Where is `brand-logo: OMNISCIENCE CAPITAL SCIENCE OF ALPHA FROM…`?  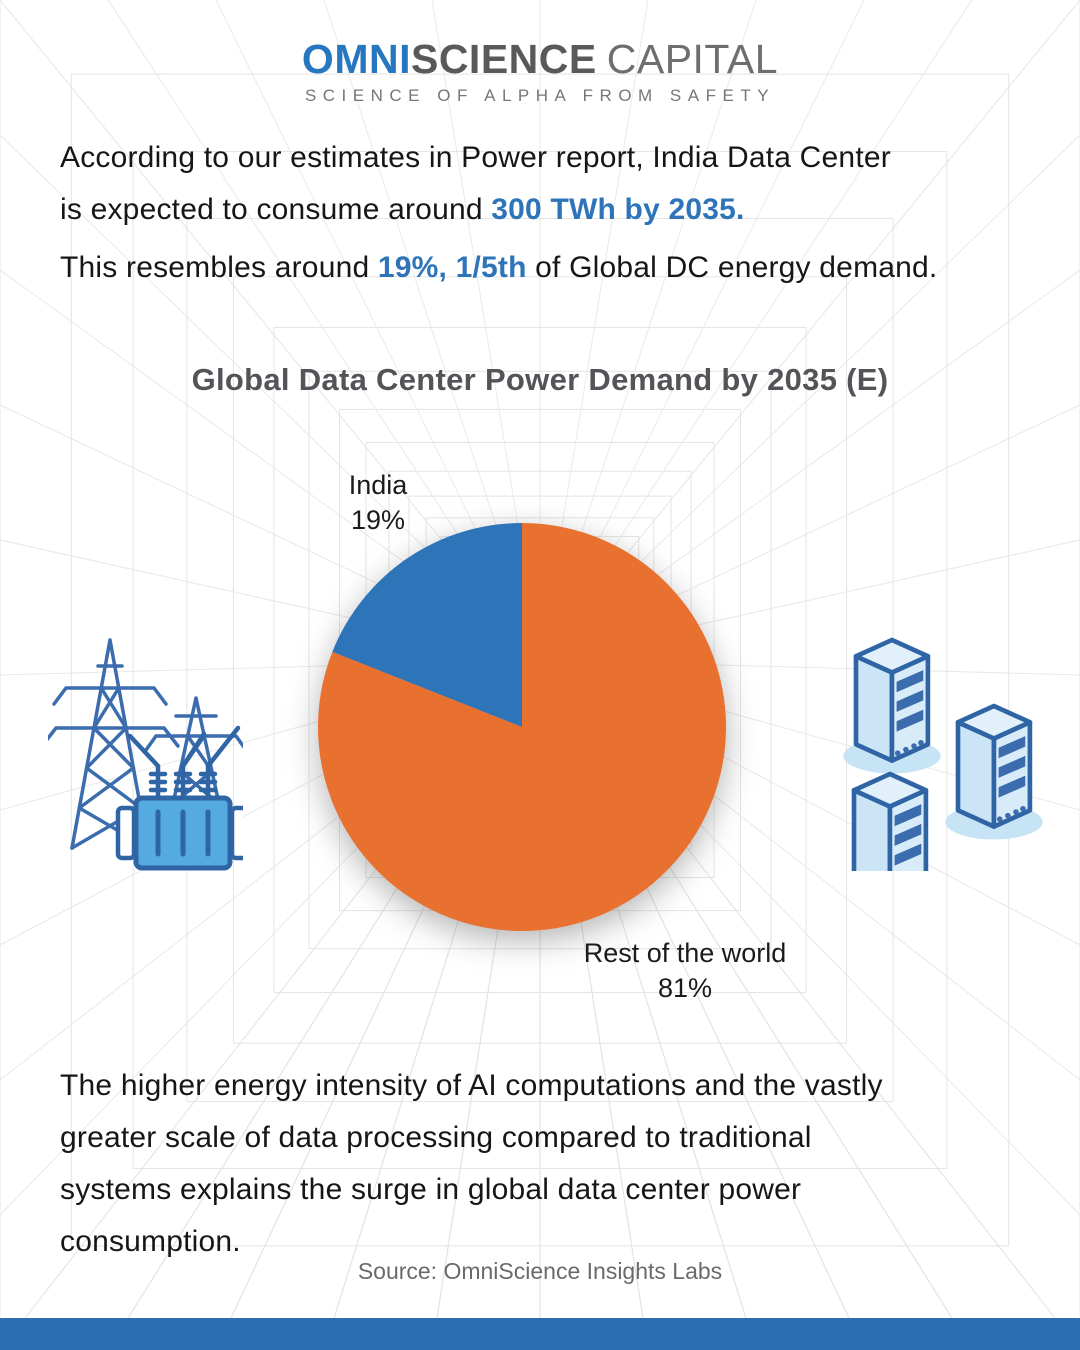 brand-logo: OMNISCIENCE CAPITAL SCIENCE OF ALPHA FROM… is located at coordinates (540, 72).